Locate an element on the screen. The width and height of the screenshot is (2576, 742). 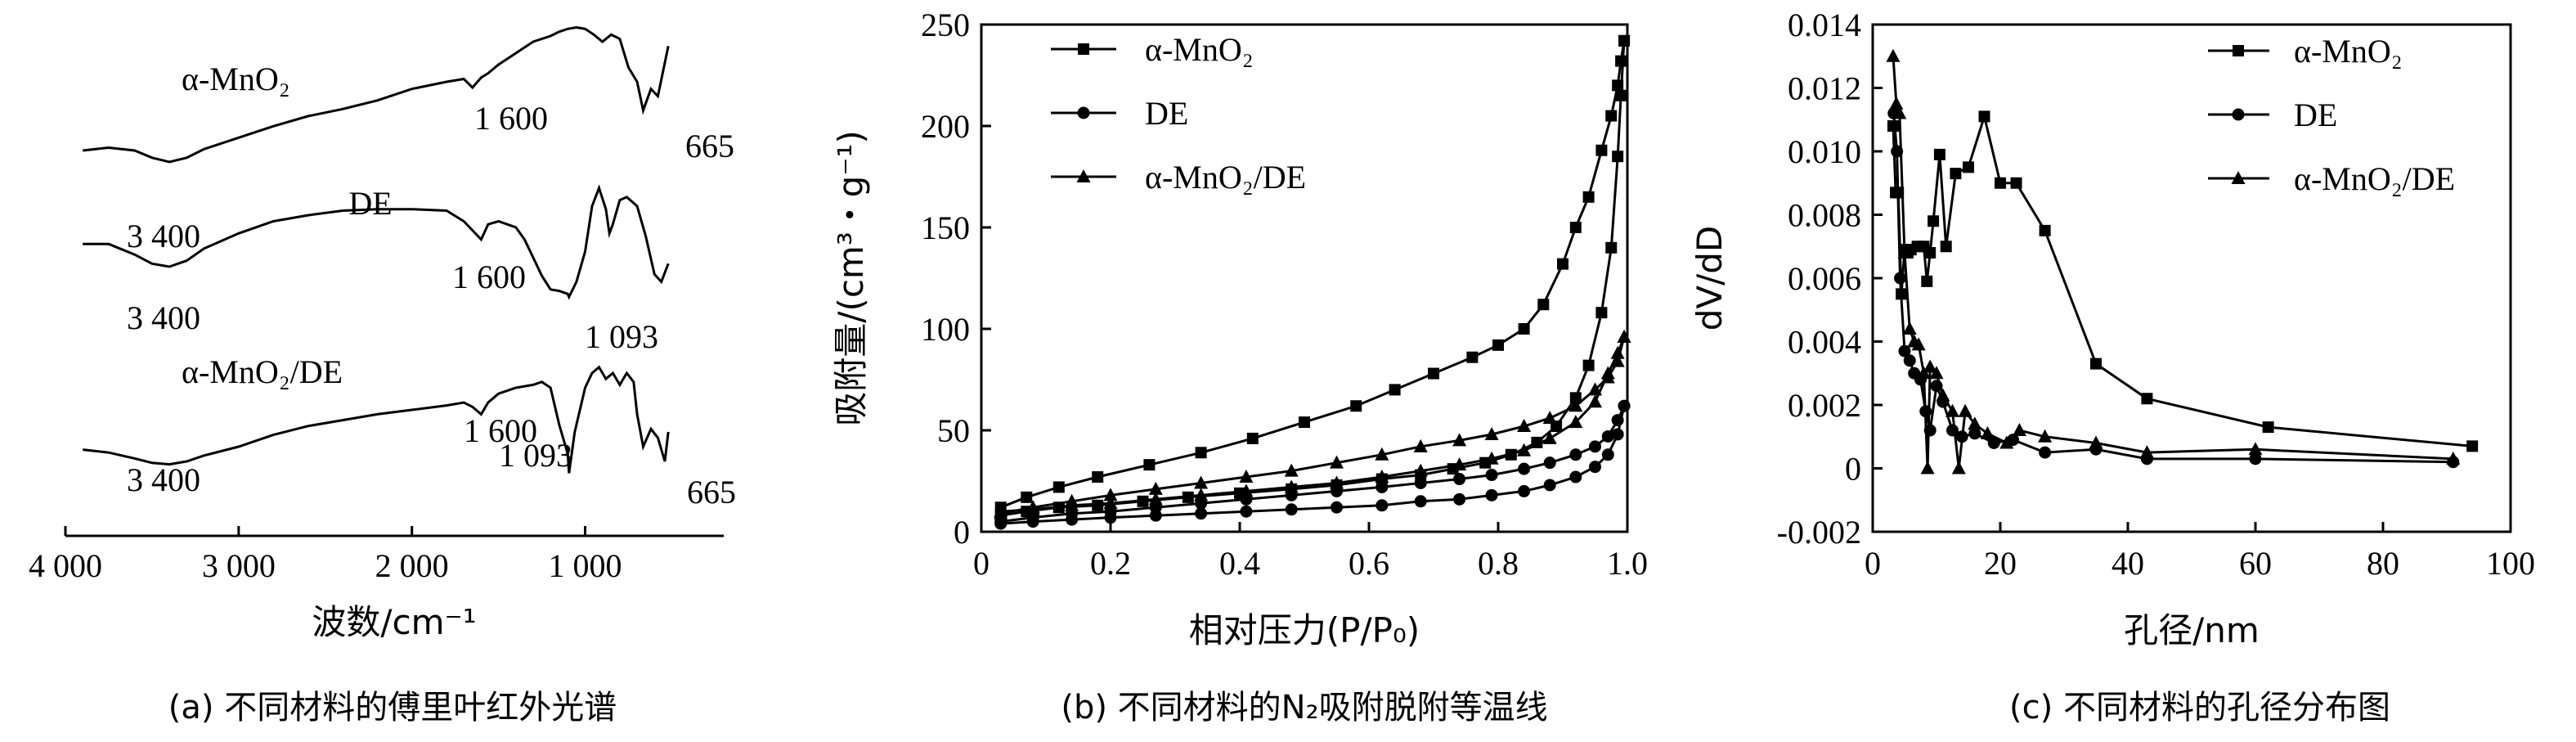
panel-c-x-tick-label: 0 is located at coordinates (1873, 563).